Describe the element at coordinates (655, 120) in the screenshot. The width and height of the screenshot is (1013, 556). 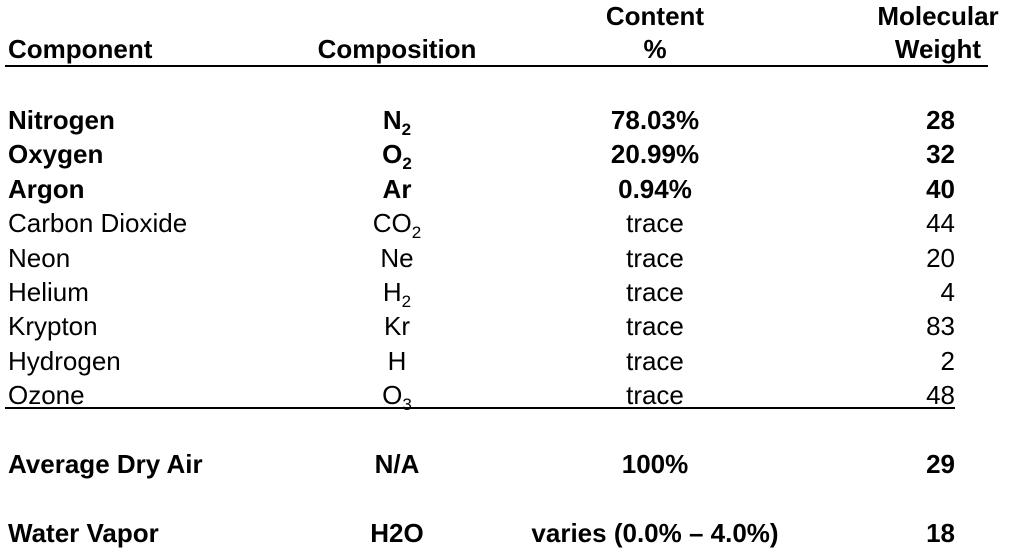
I see `content-cell: 78.03%` at that location.